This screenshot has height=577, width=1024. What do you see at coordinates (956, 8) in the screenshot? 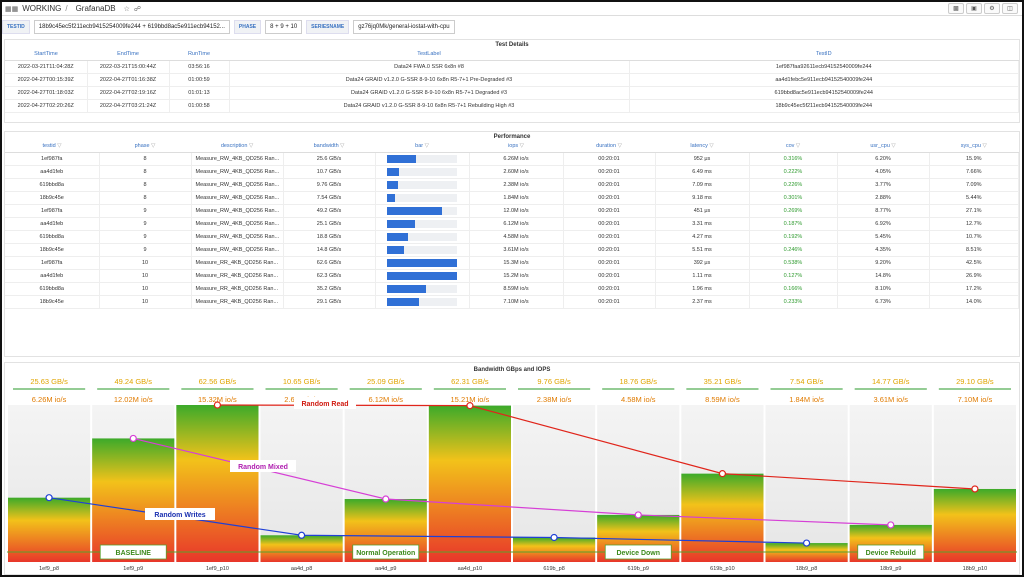
I see `add-panel-icon: ▩` at bounding box center [956, 8].